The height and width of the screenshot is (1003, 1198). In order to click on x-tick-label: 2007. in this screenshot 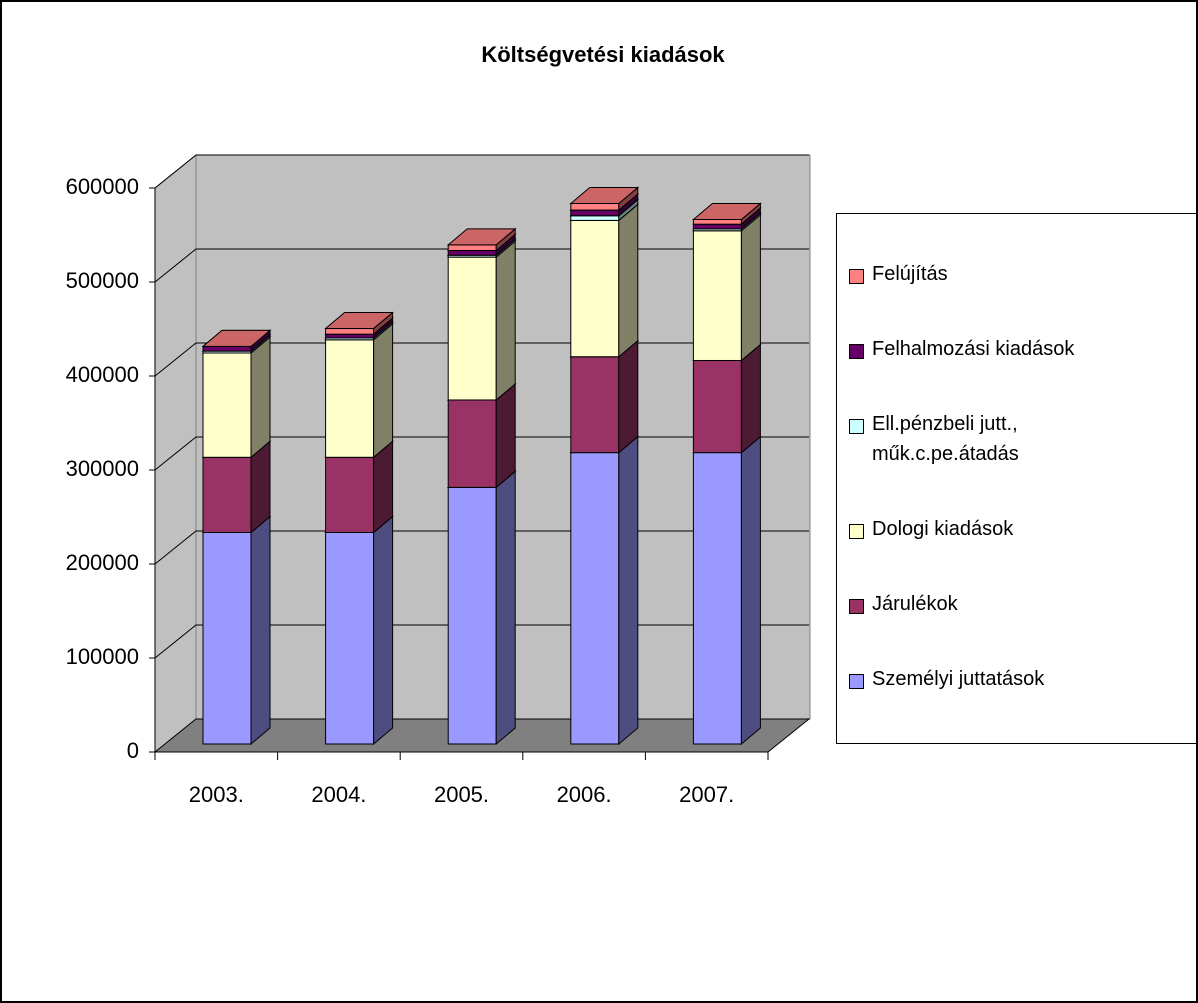, I will do `click(706, 794)`.